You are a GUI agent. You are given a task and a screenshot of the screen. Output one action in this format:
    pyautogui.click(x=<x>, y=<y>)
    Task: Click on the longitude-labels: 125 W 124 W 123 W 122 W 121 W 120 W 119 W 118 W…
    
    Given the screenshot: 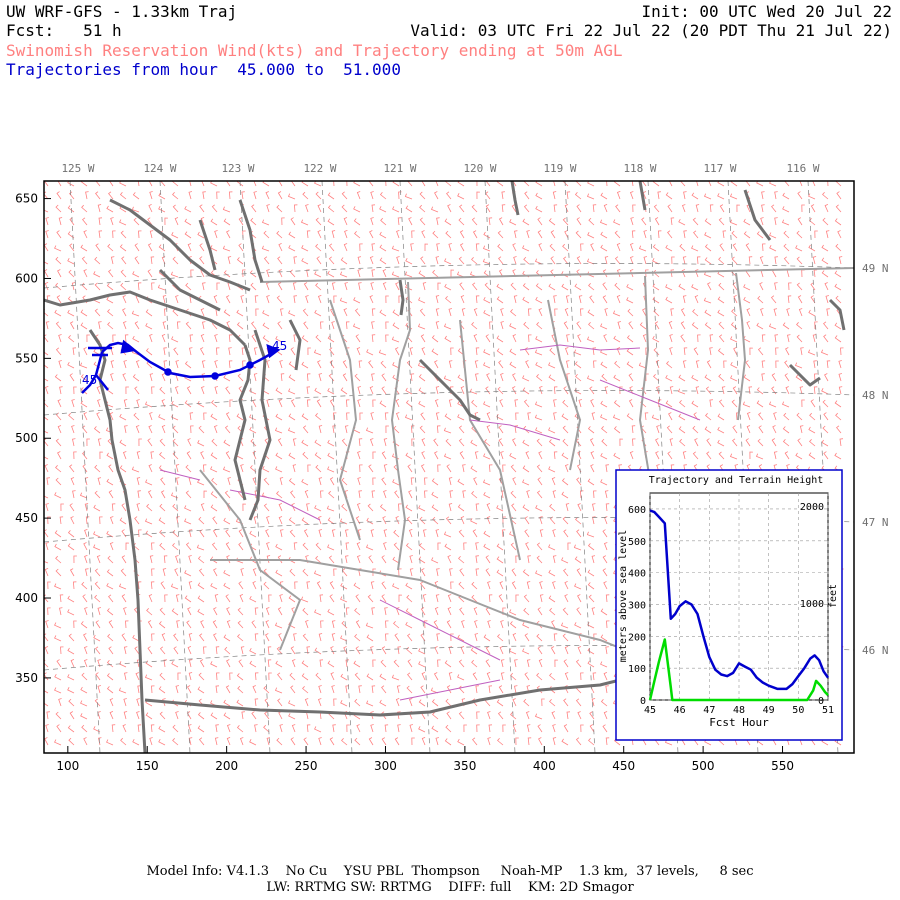 What is the action you would take?
    pyautogui.click(x=440, y=168)
    